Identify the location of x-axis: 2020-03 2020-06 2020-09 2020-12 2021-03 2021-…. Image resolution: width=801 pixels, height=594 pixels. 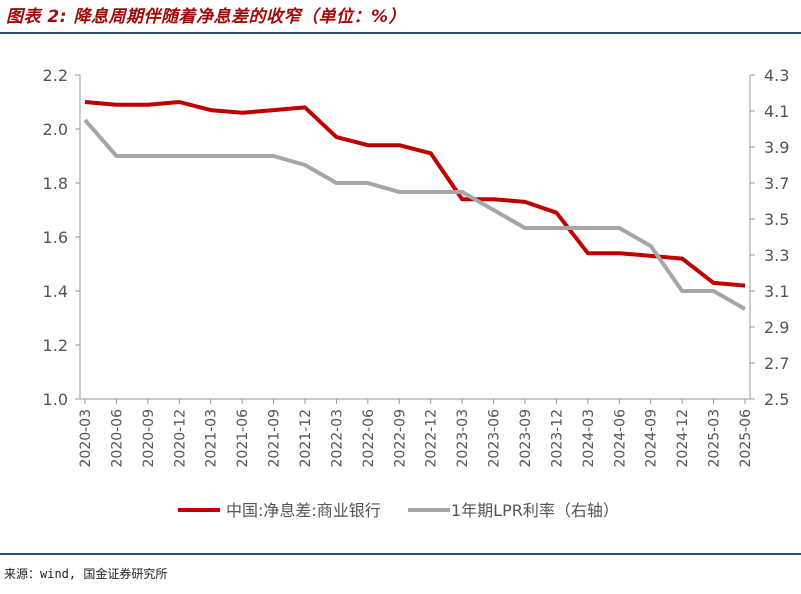
(416, 433).